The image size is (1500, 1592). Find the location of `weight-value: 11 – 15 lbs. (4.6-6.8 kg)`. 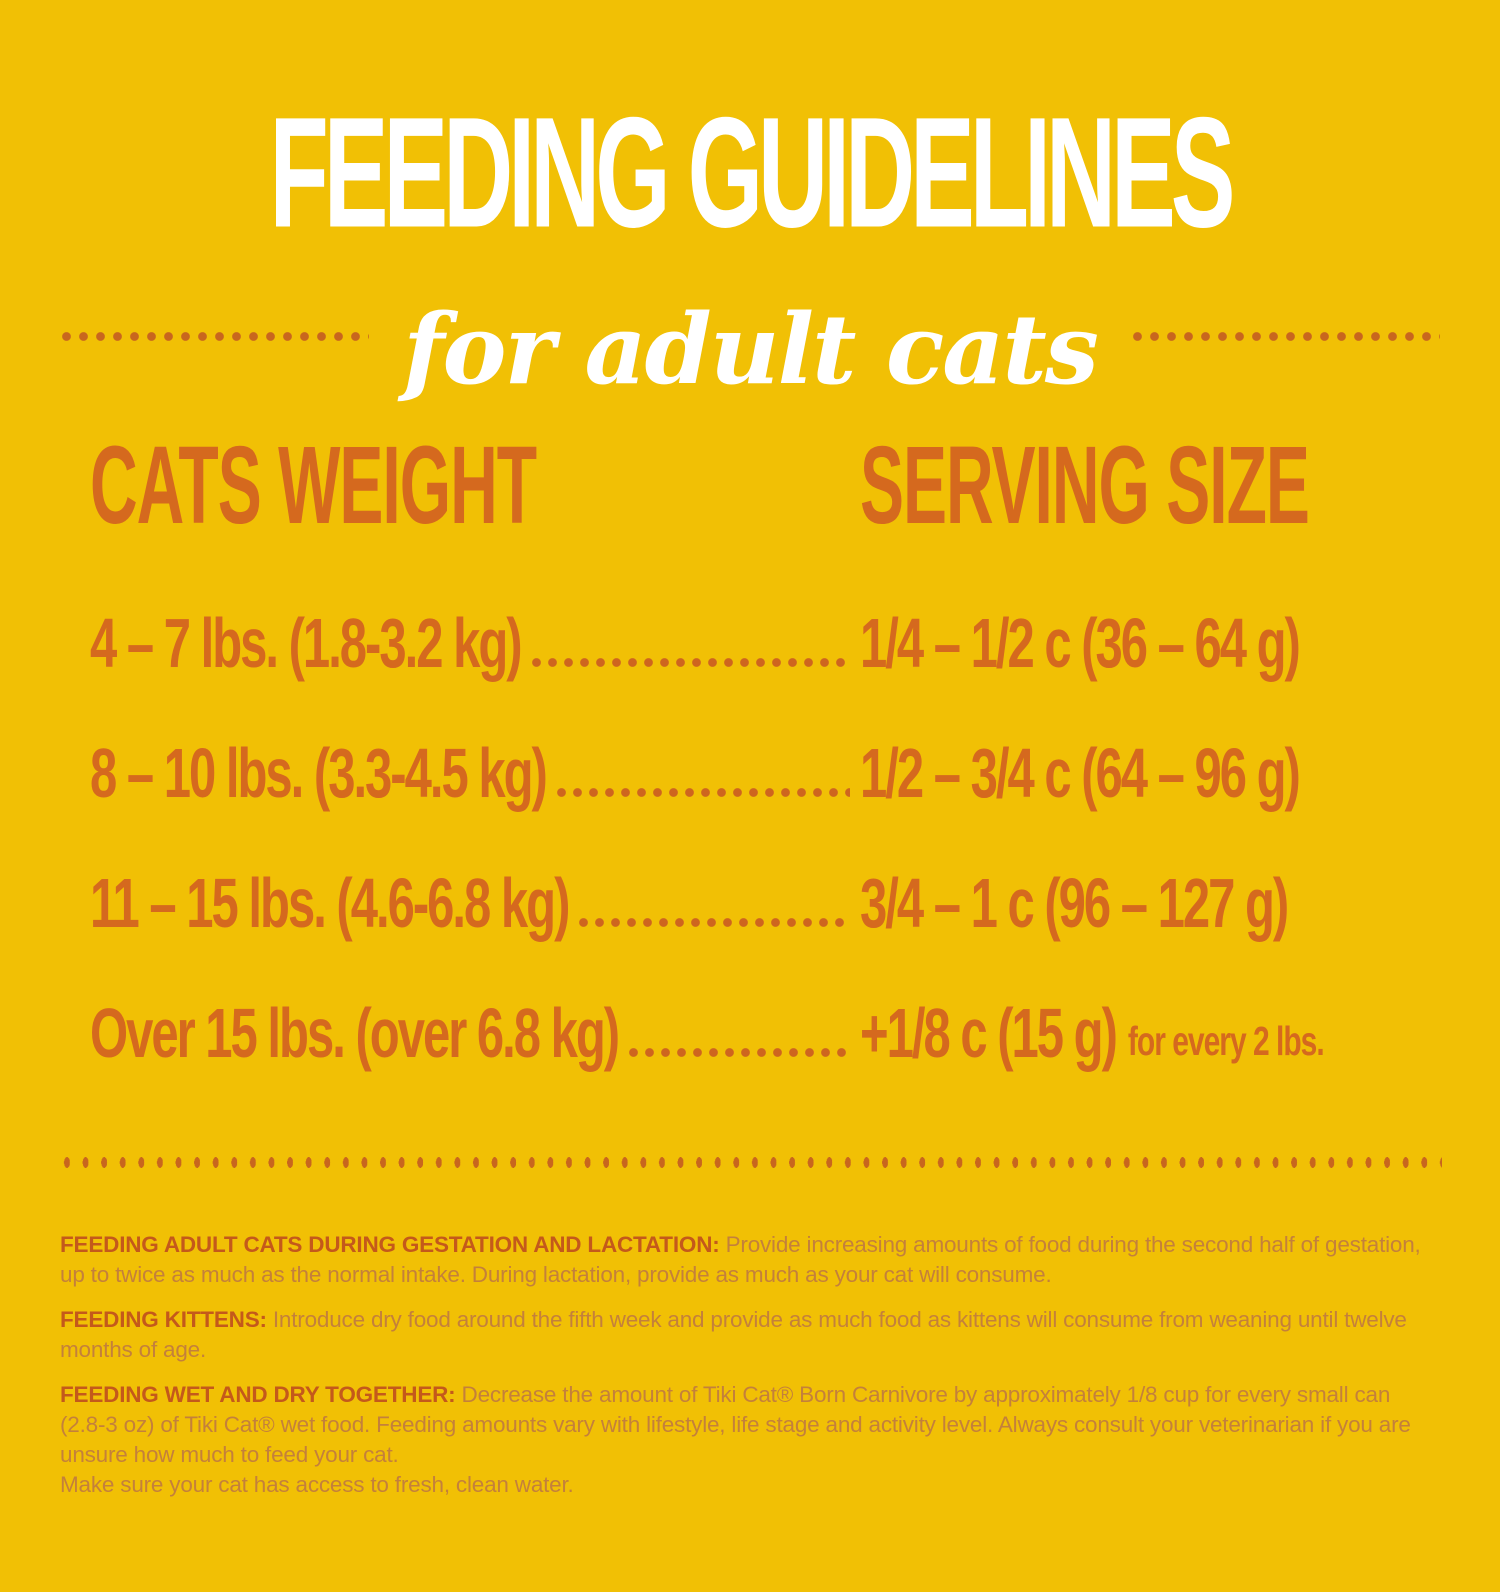

weight-value: 11 – 15 lbs. (4.6-6.8 kg) is located at coordinates (330, 904).